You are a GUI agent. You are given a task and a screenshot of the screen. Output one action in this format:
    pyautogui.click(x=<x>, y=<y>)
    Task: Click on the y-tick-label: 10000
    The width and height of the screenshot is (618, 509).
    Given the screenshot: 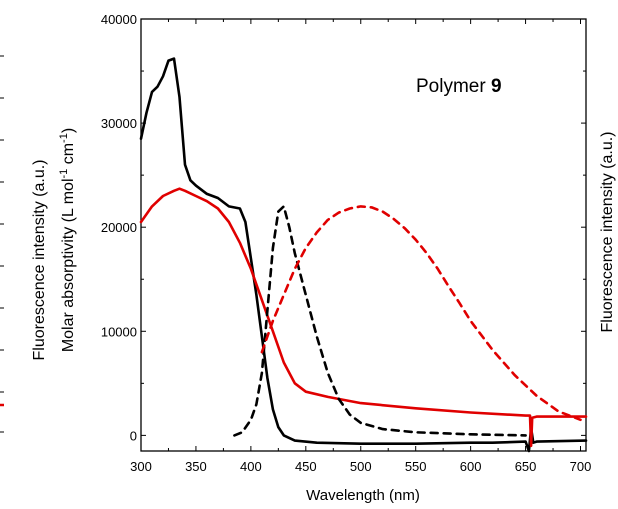 What is the action you would take?
    pyautogui.click(x=119, y=331)
    